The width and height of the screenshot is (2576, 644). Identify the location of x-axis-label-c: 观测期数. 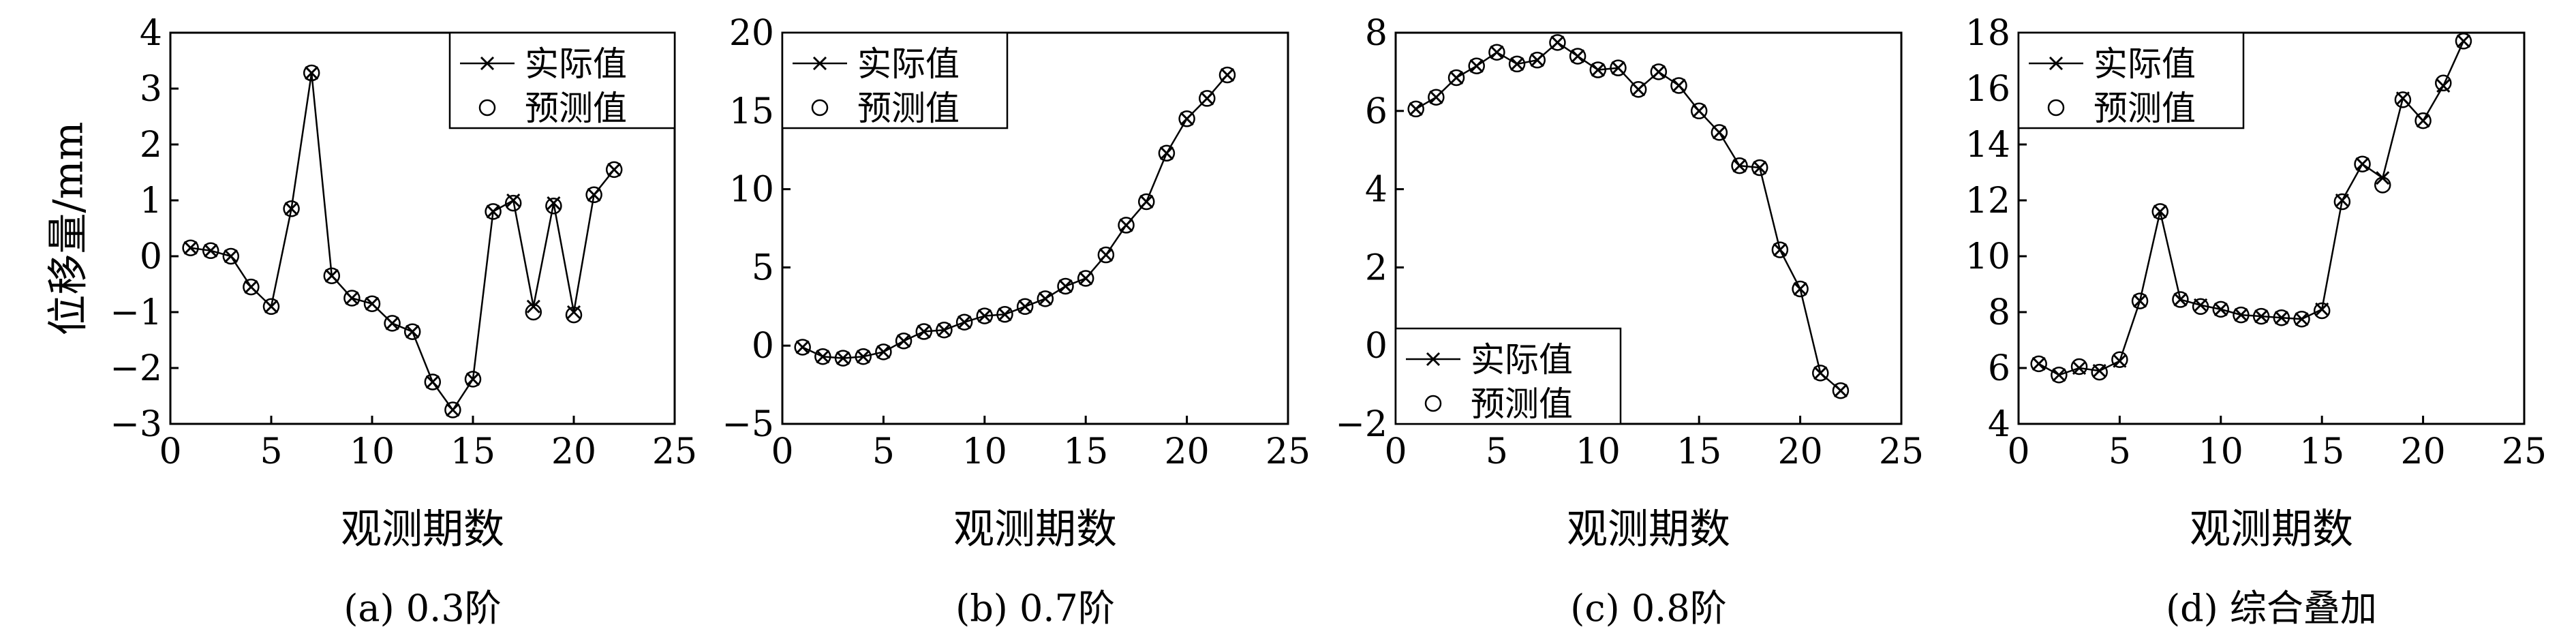
(1648, 529).